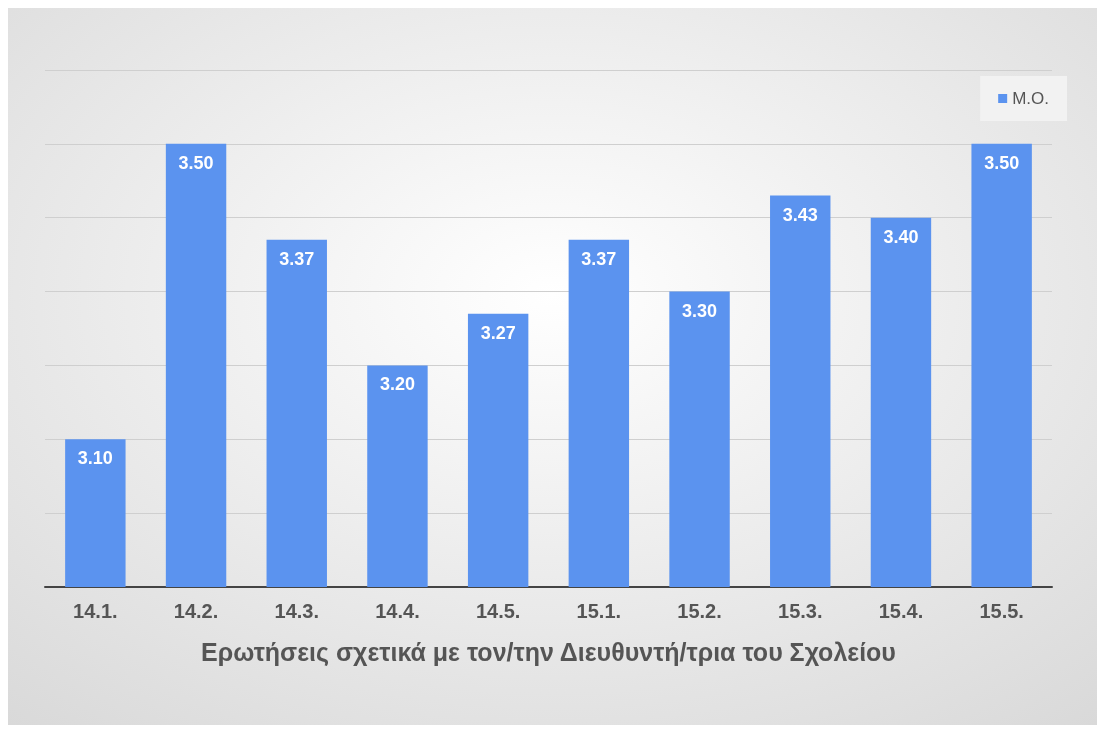 This screenshot has height=733, width=1105. I want to click on x-tick-label: 15.5., so click(1001, 611).